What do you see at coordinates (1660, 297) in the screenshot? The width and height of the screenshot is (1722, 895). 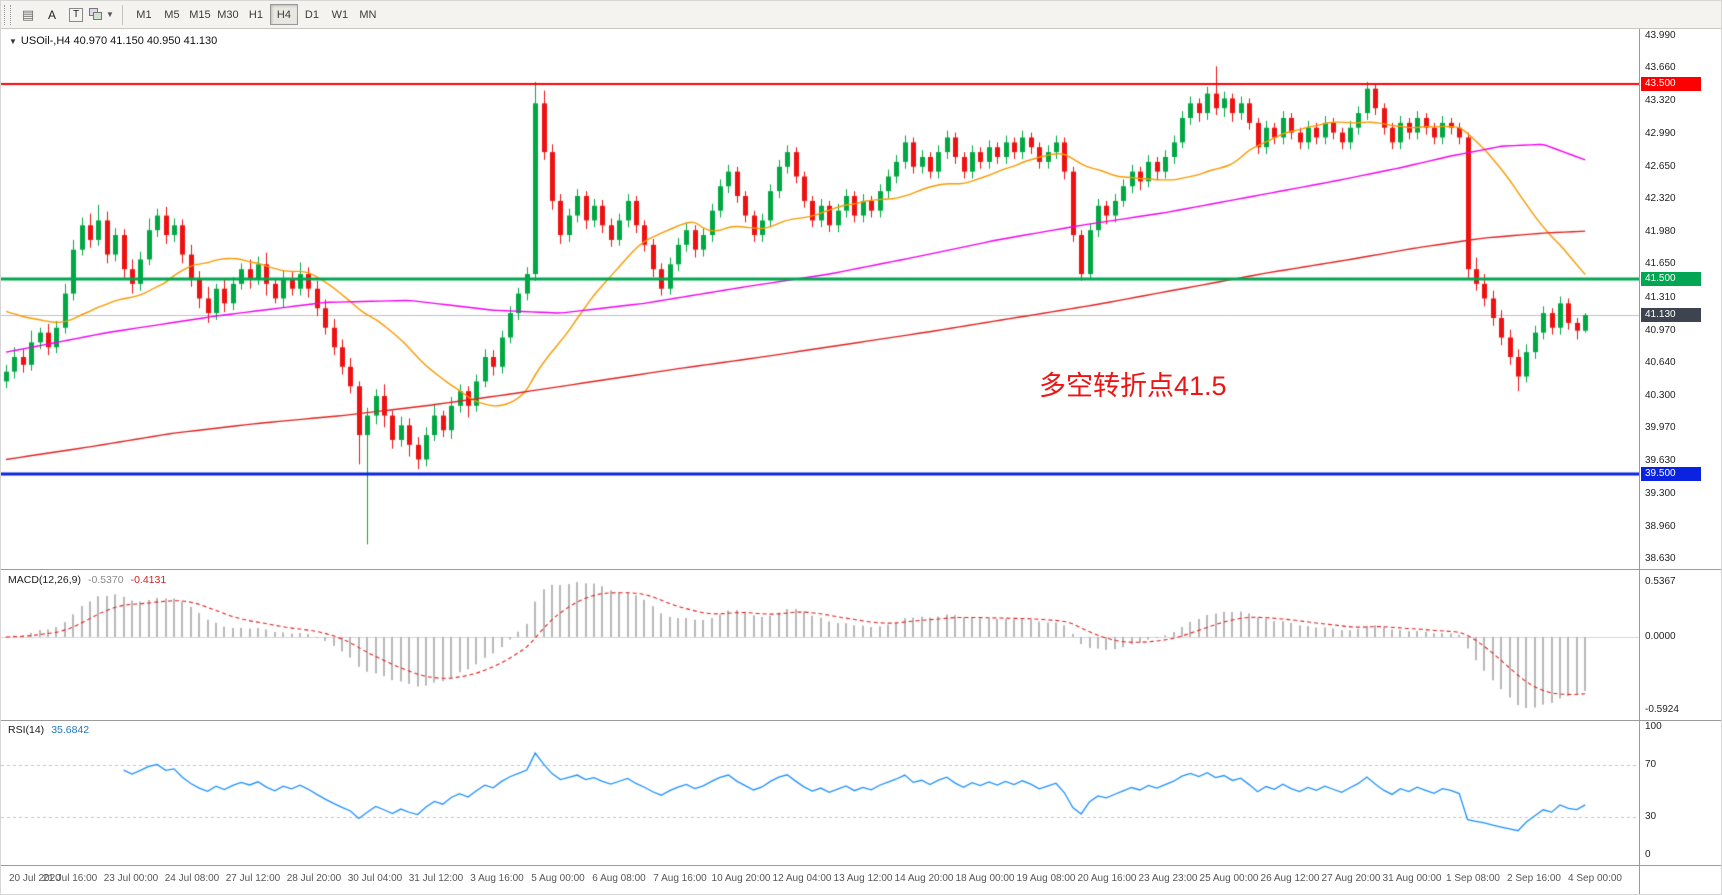 I see `price-axis-tick: 41.310` at bounding box center [1660, 297].